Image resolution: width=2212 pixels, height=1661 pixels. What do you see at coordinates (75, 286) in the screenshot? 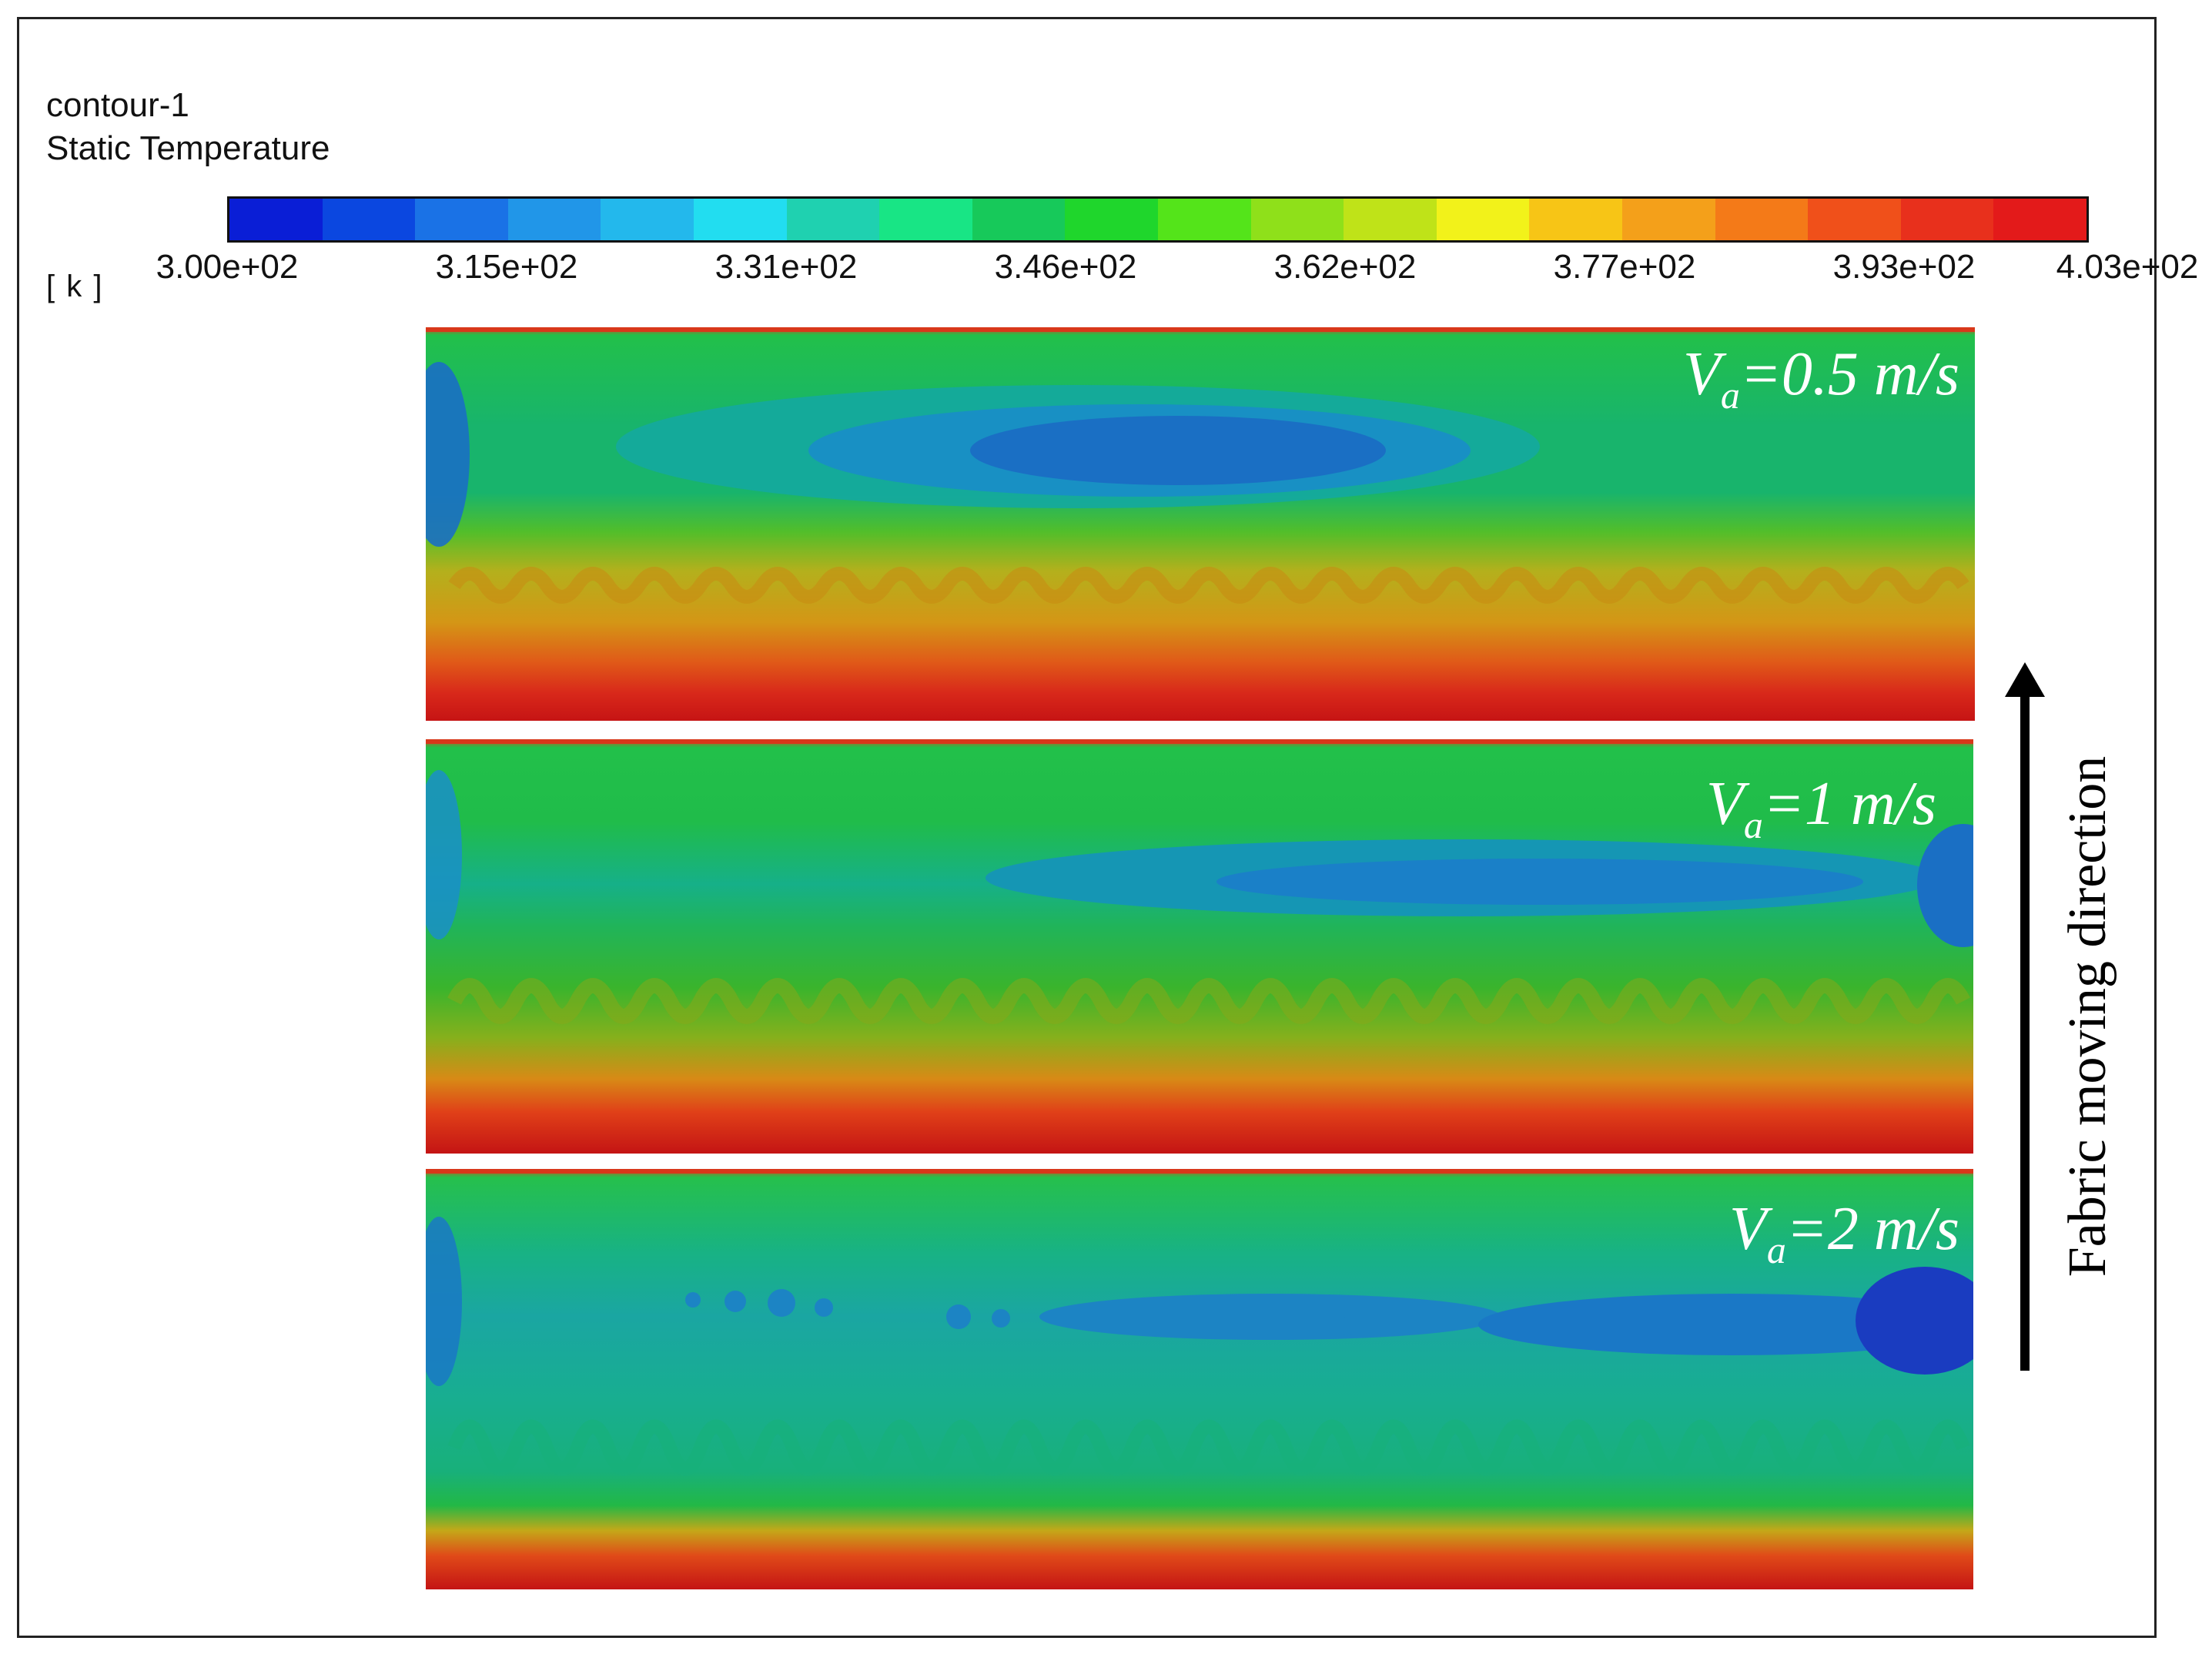
I see `unit-label: [ k ]` at bounding box center [75, 286].